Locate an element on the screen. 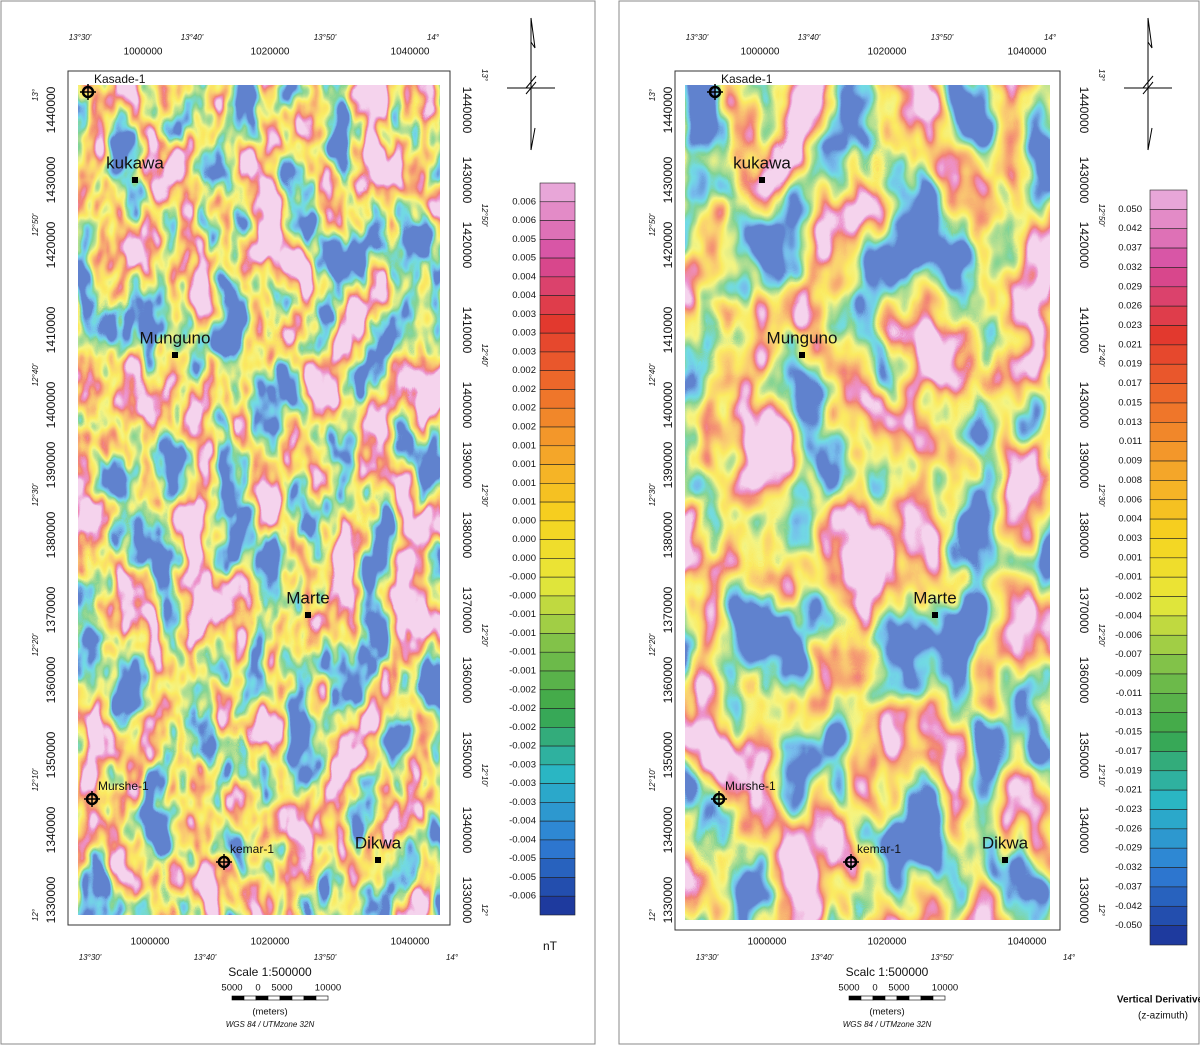  right-degree-label: 12°40' is located at coordinates (1101, 355).